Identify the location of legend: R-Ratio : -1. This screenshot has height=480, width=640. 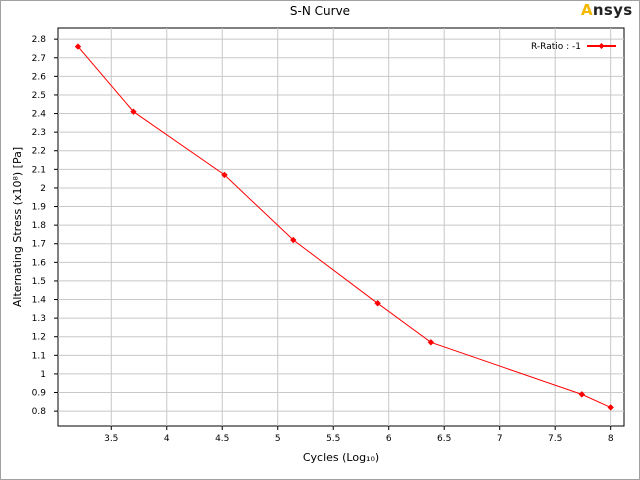
(573, 47).